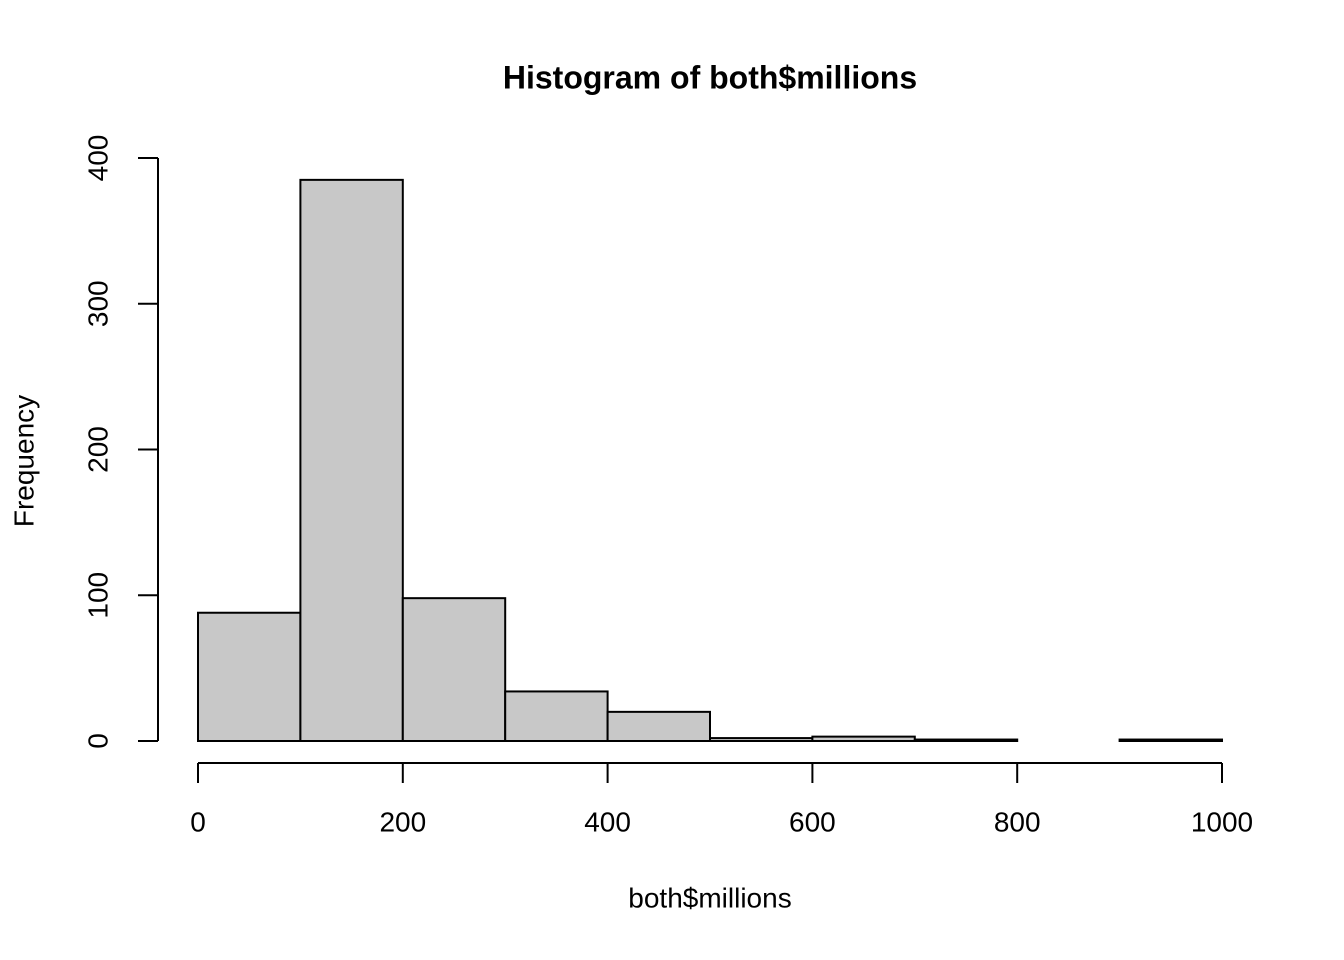 The height and width of the screenshot is (960, 1344). What do you see at coordinates (710, 77) in the screenshot?
I see `chart-title: Histogram of both$millions` at bounding box center [710, 77].